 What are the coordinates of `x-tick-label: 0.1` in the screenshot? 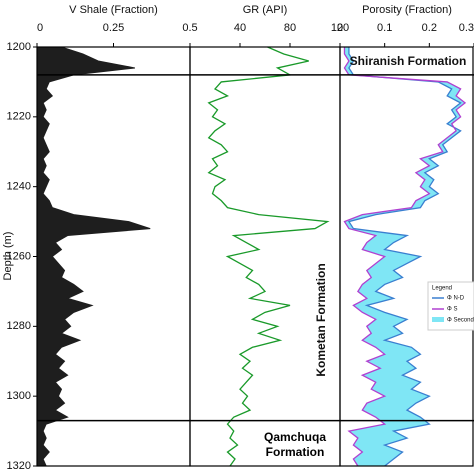 It's located at (384, 28).